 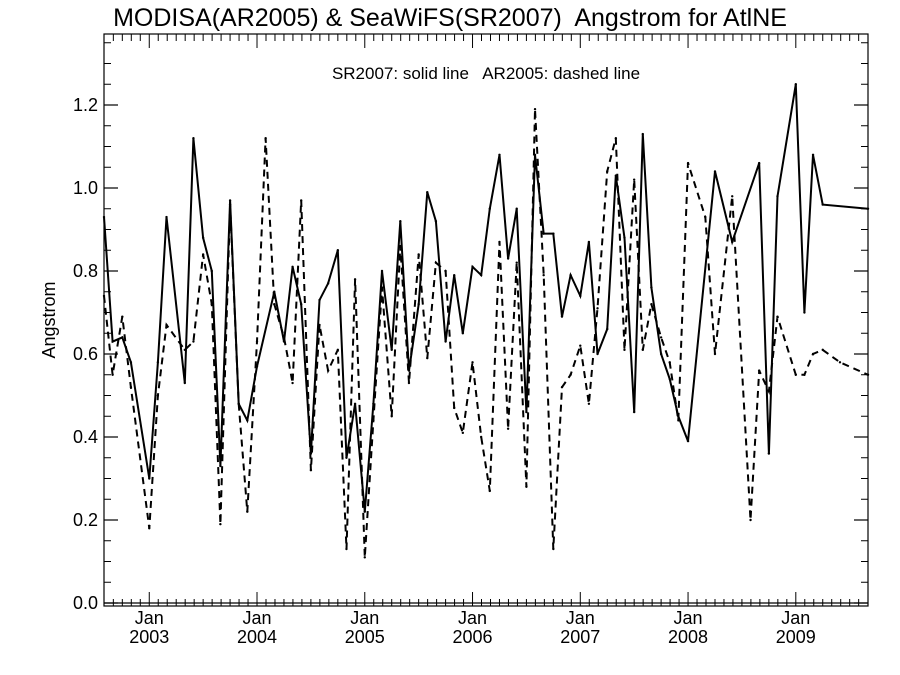 What do you see at coordinates (796, 637) in the screenshot?
I see `x-tick-year-label: 2009` at bounding box center [796, 637].